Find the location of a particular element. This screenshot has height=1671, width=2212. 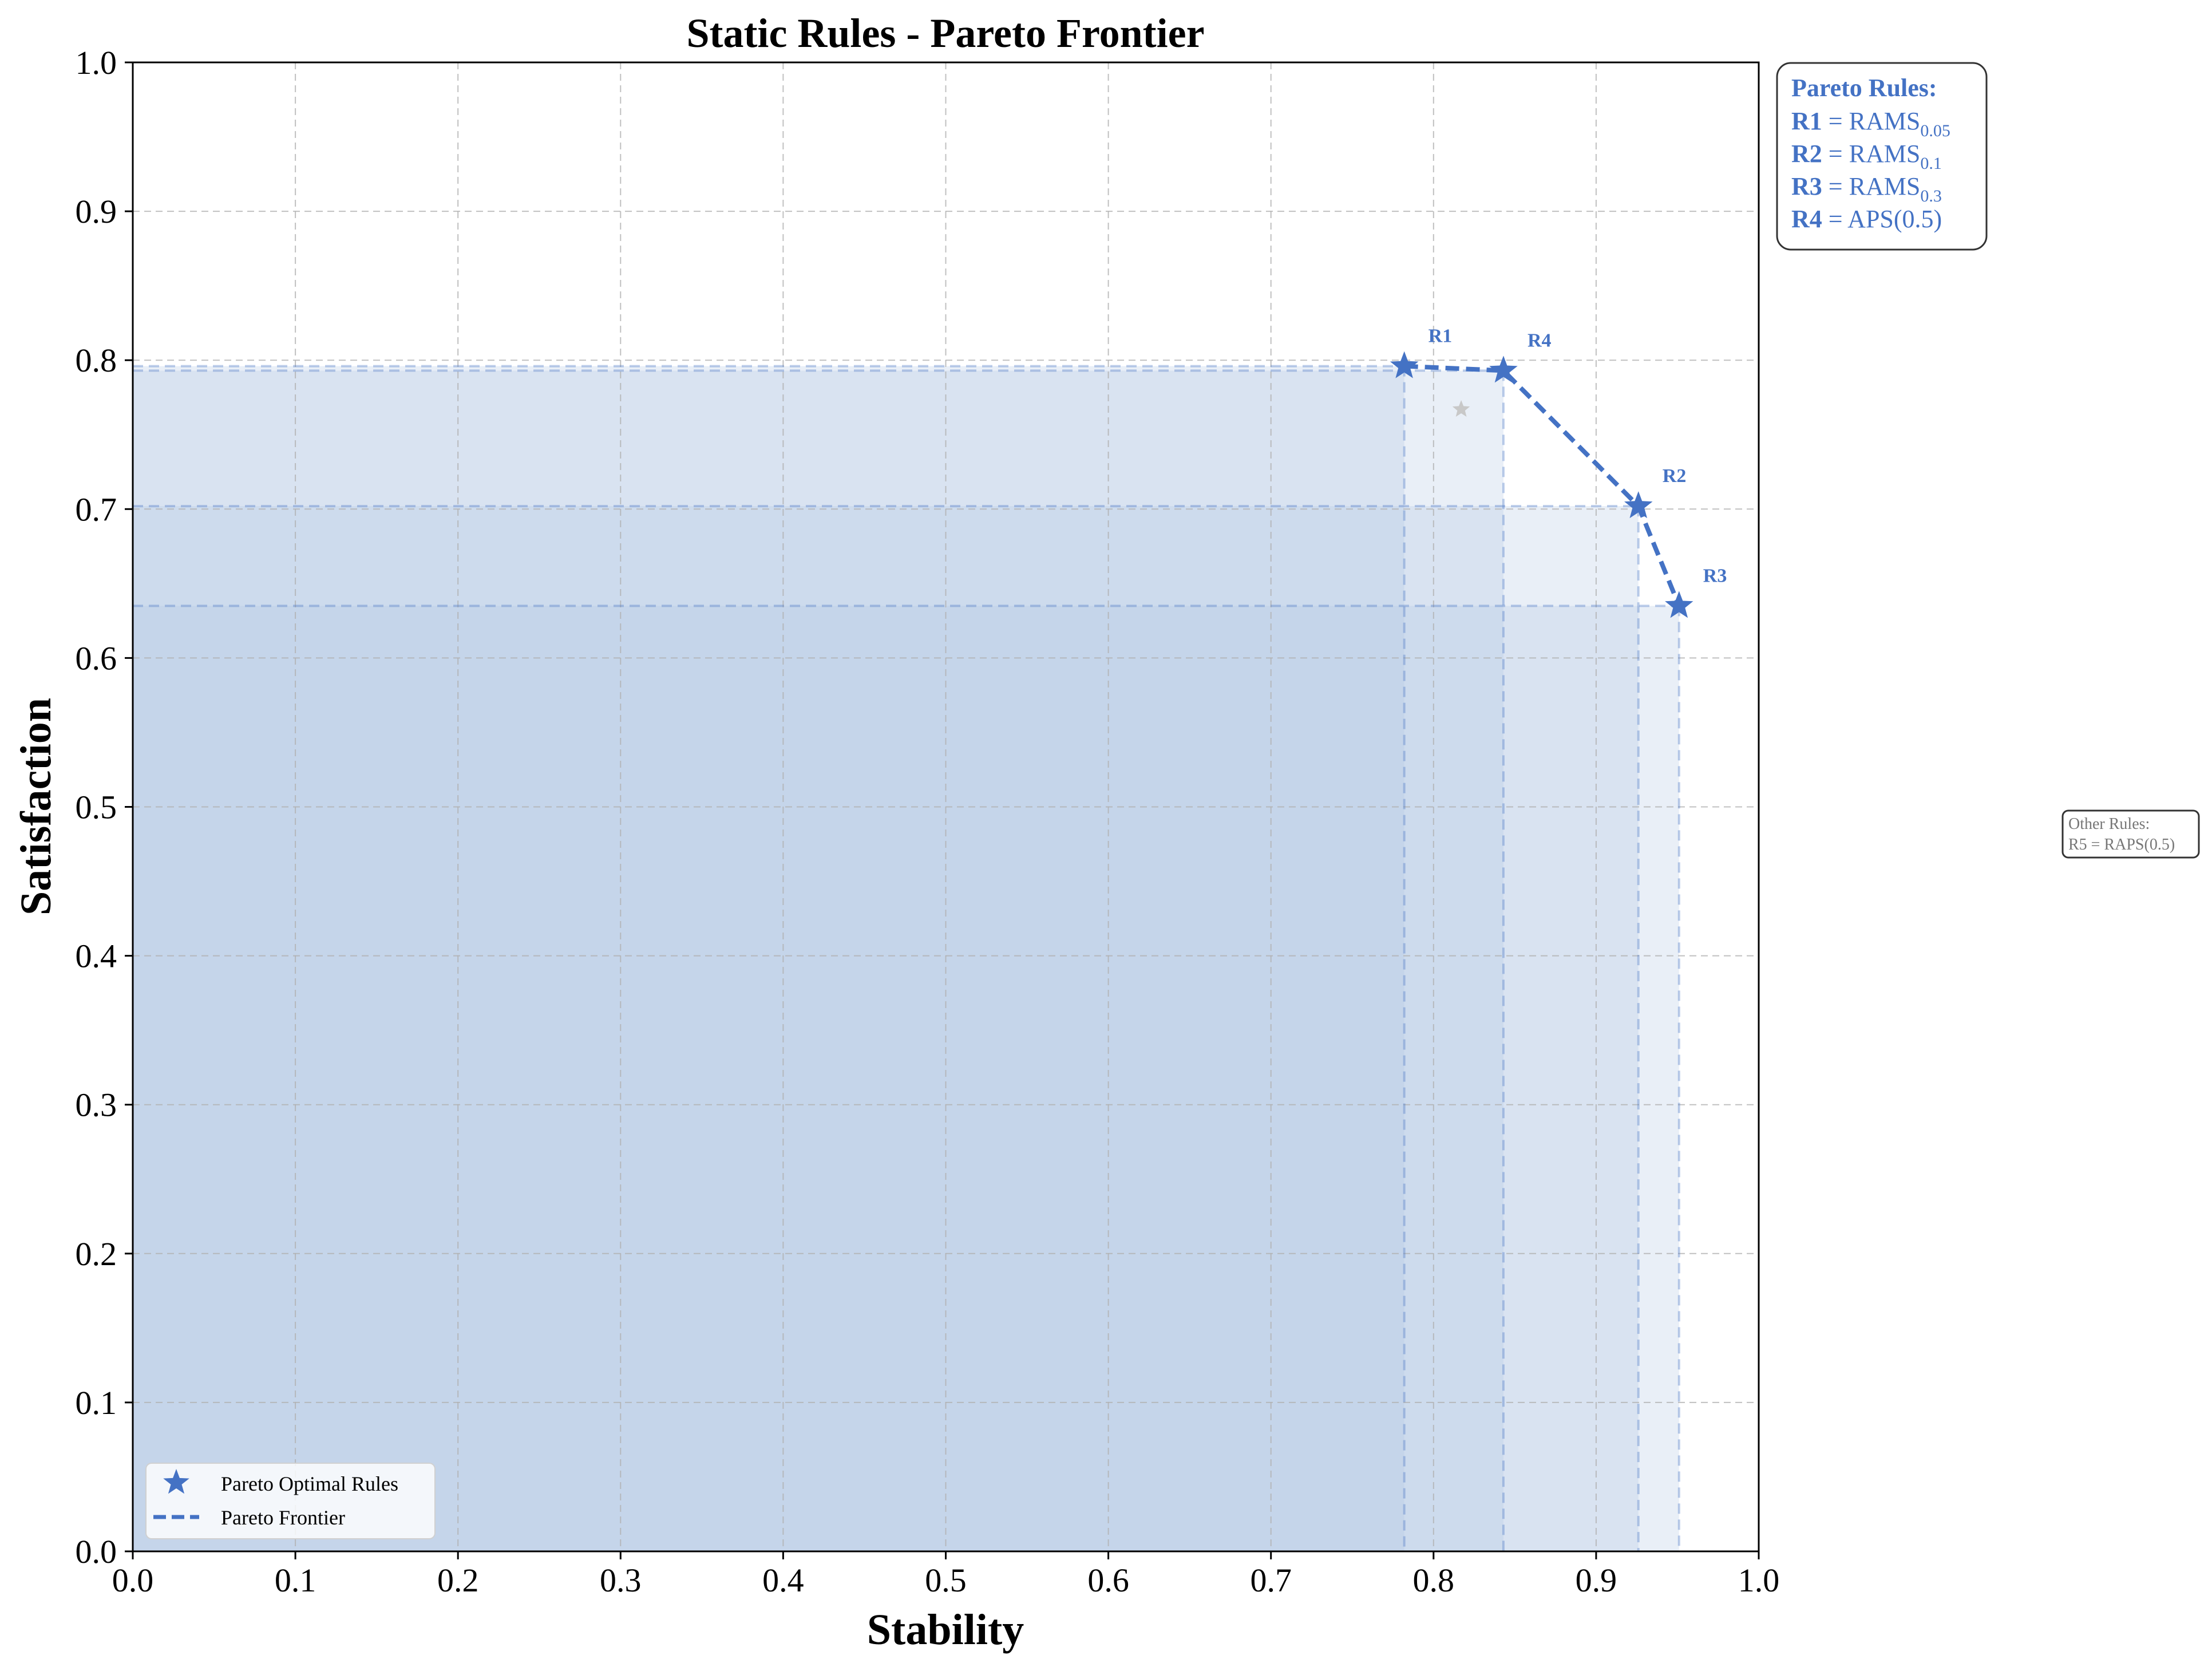

point-label-r1: R1 is located at coordinates (1441, 336).